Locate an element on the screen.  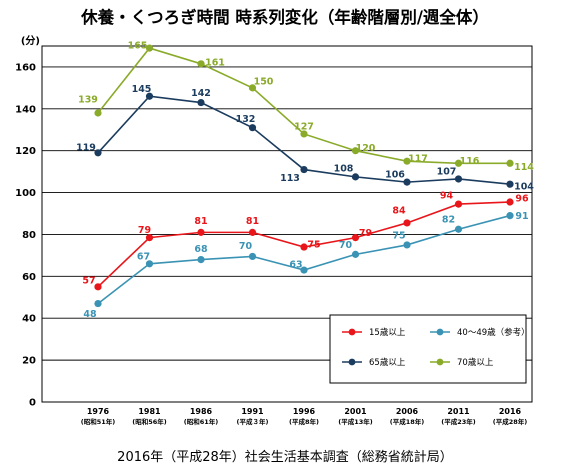
x-tick-sublabel: (平成18年) is located at coordinates (407, 421).